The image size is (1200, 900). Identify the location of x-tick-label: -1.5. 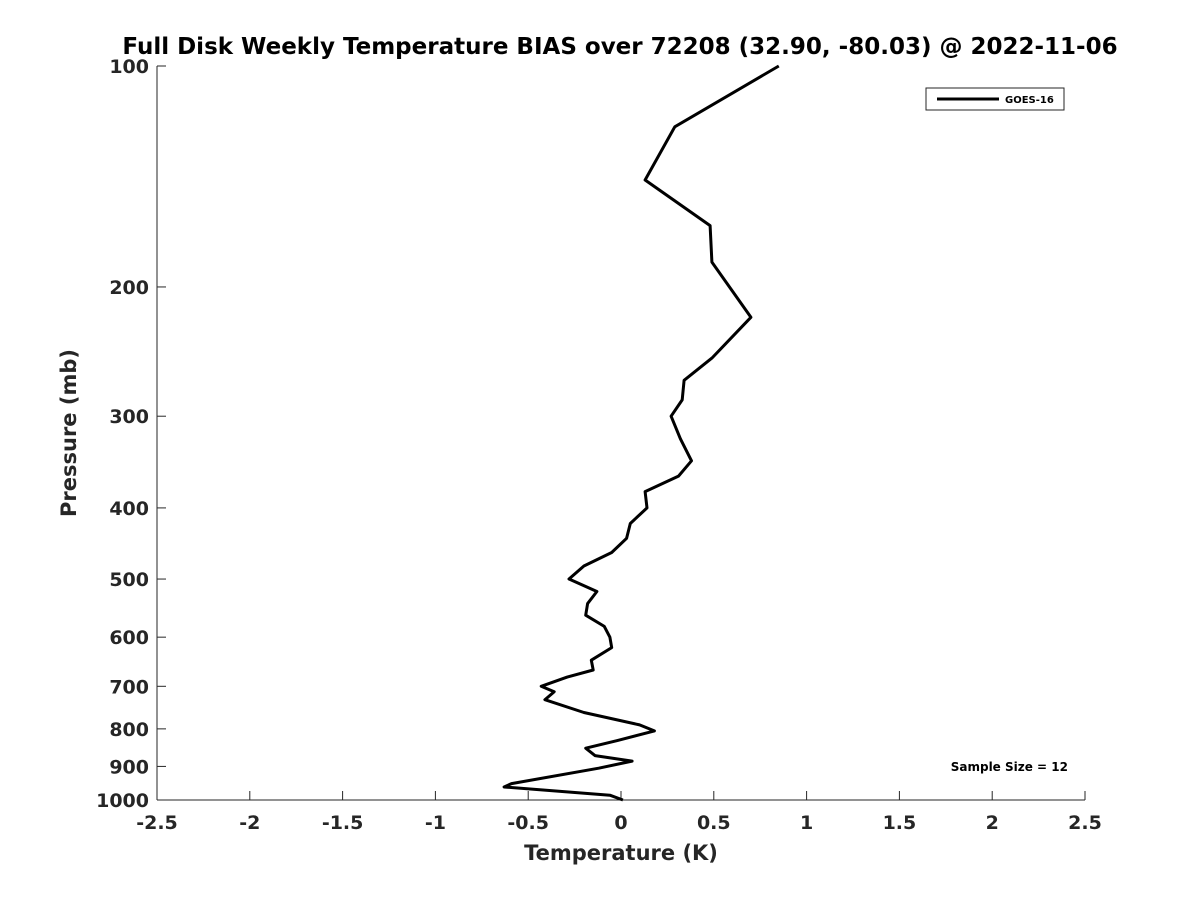
(343, 823).